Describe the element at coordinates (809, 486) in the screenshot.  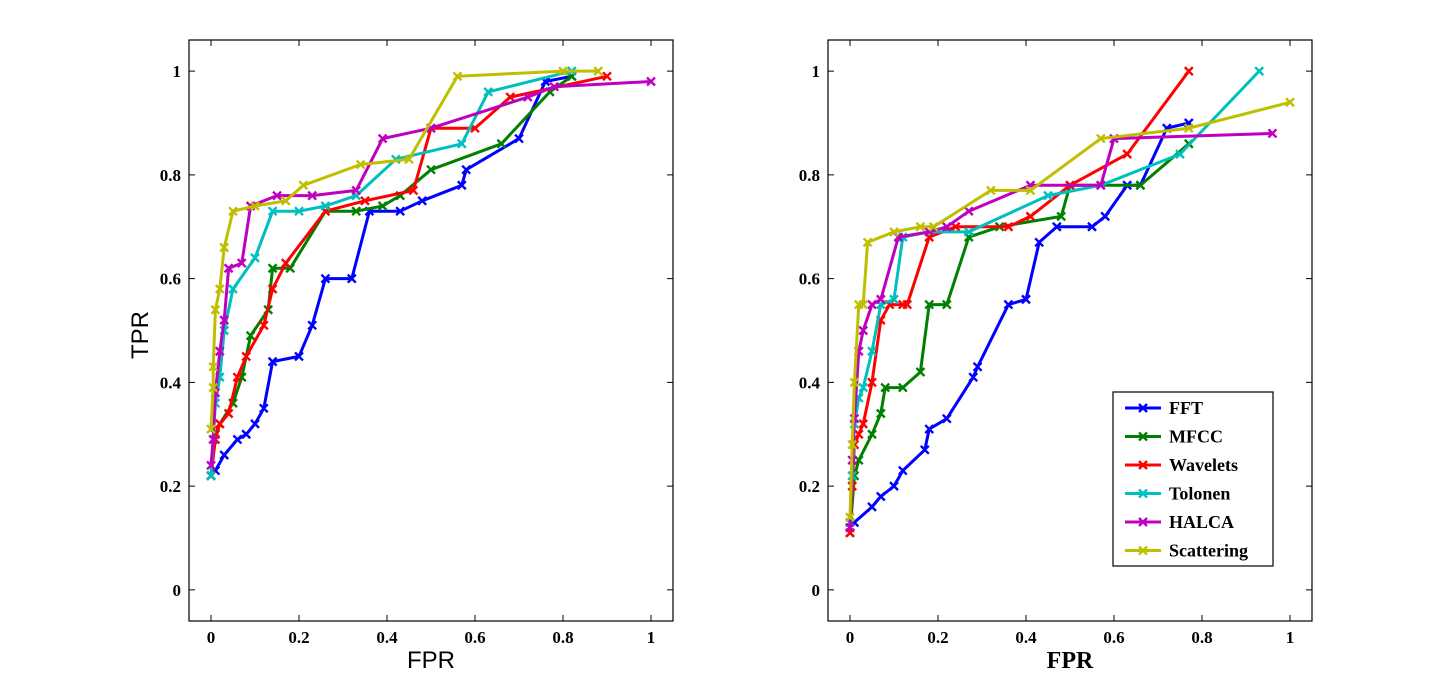
I see `right-y-tick-label: 0.2` at that location.